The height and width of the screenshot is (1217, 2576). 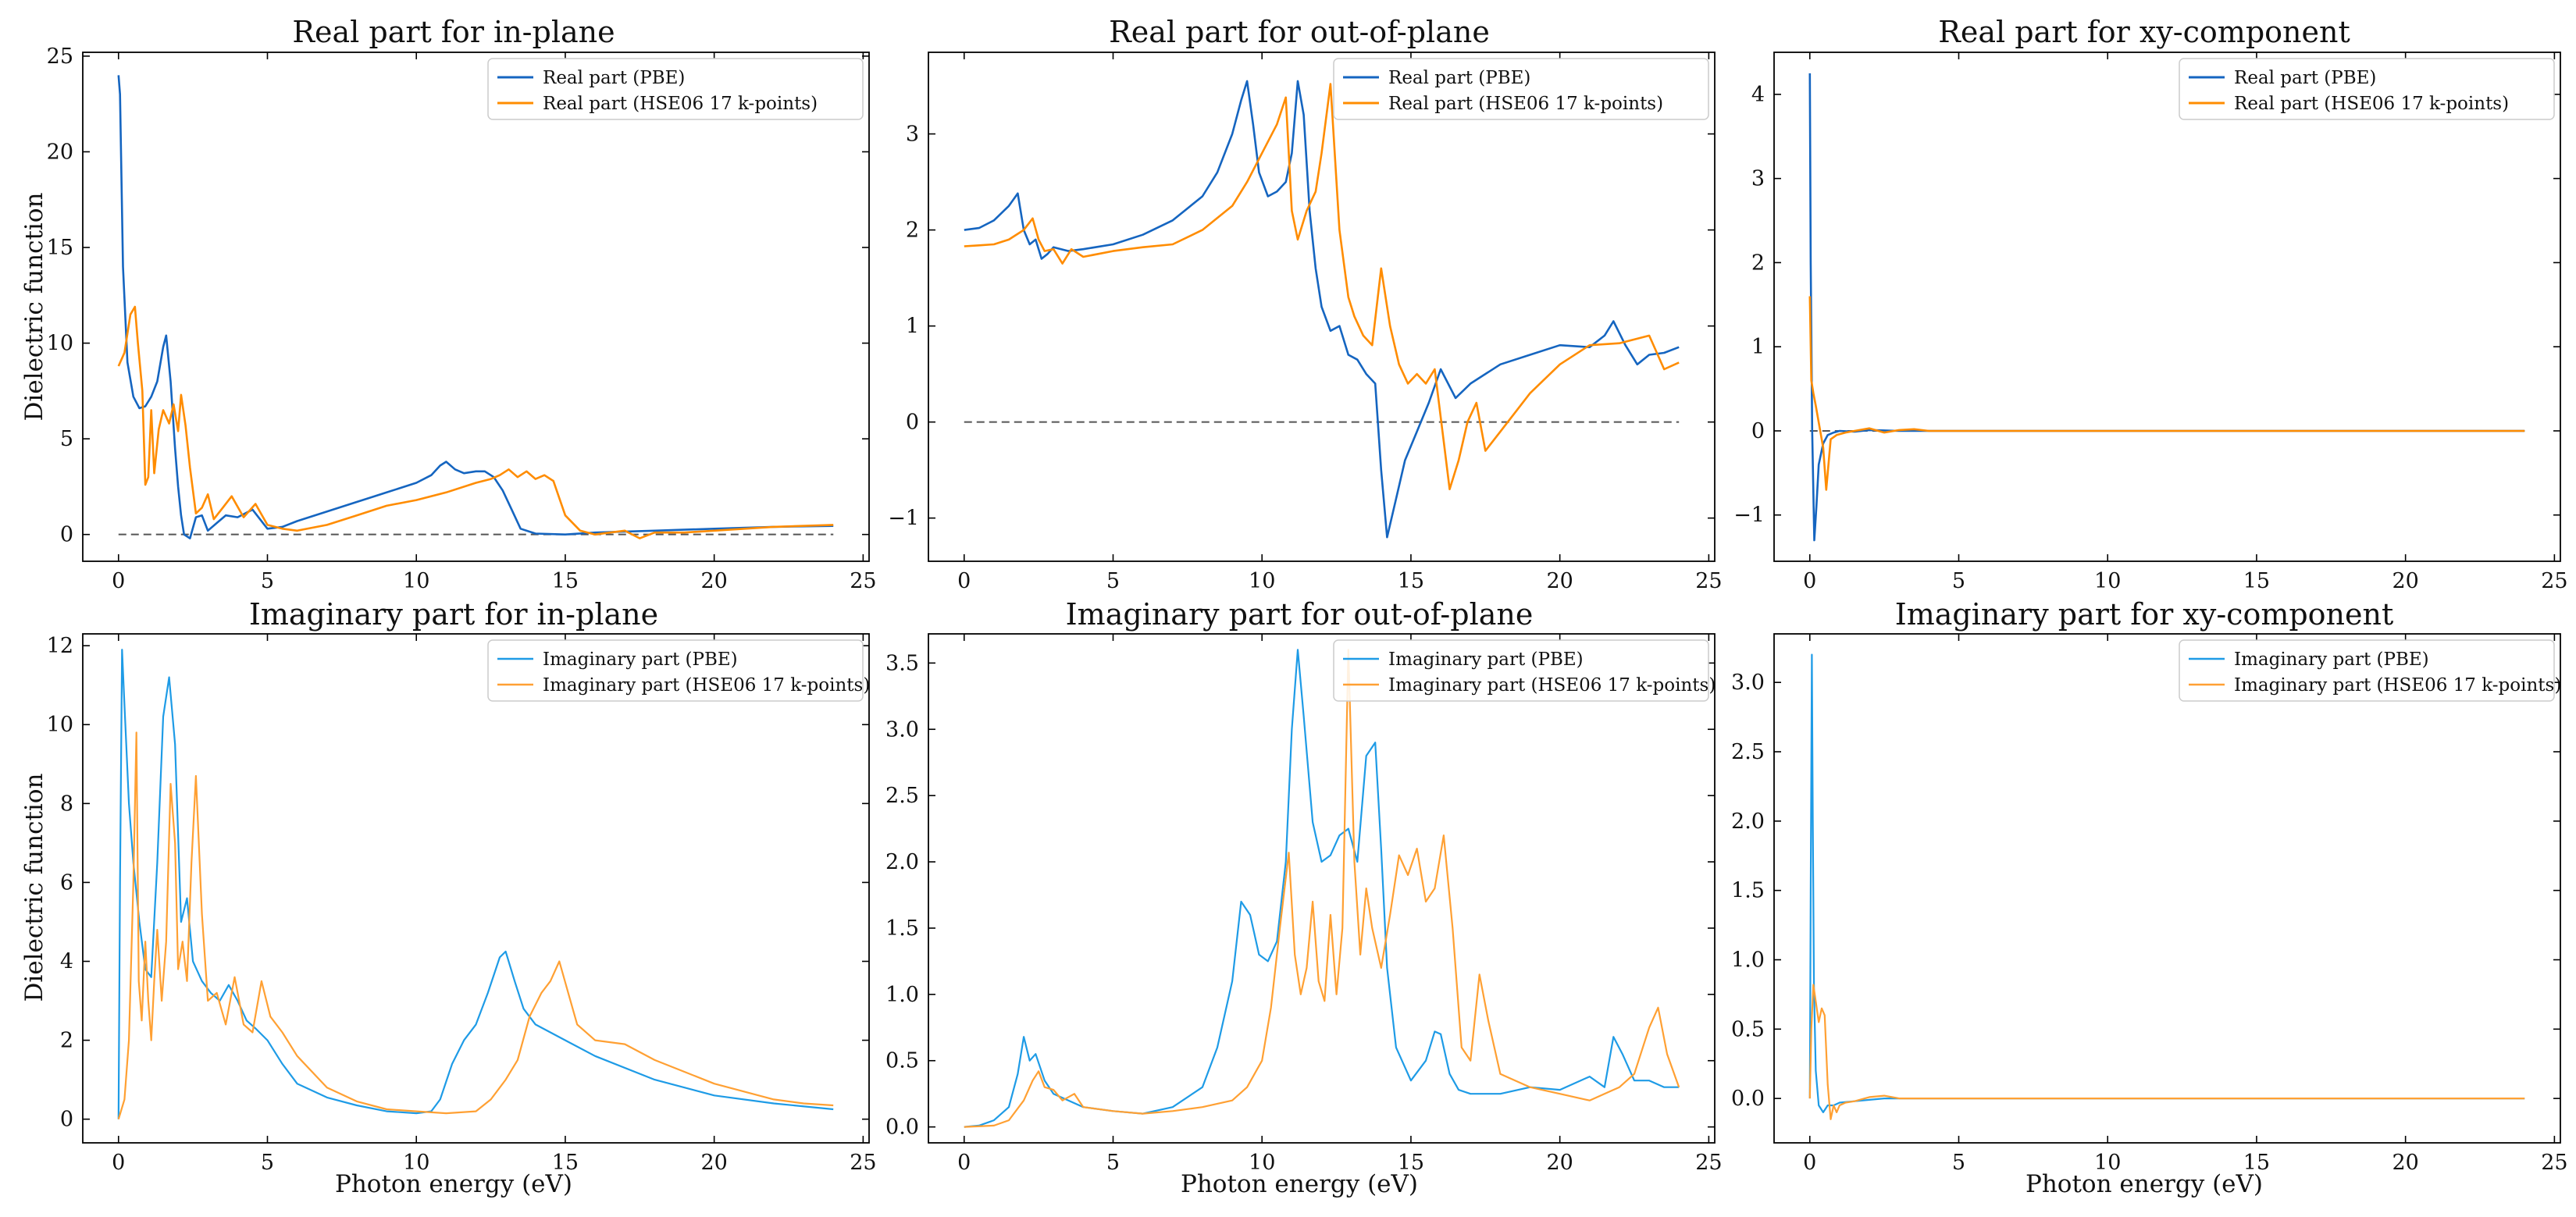 What do you see at coordinates (1748, 752) in the screenshot?
I see `y-tick-label: 2.5` at bounding box center [1748, 752].